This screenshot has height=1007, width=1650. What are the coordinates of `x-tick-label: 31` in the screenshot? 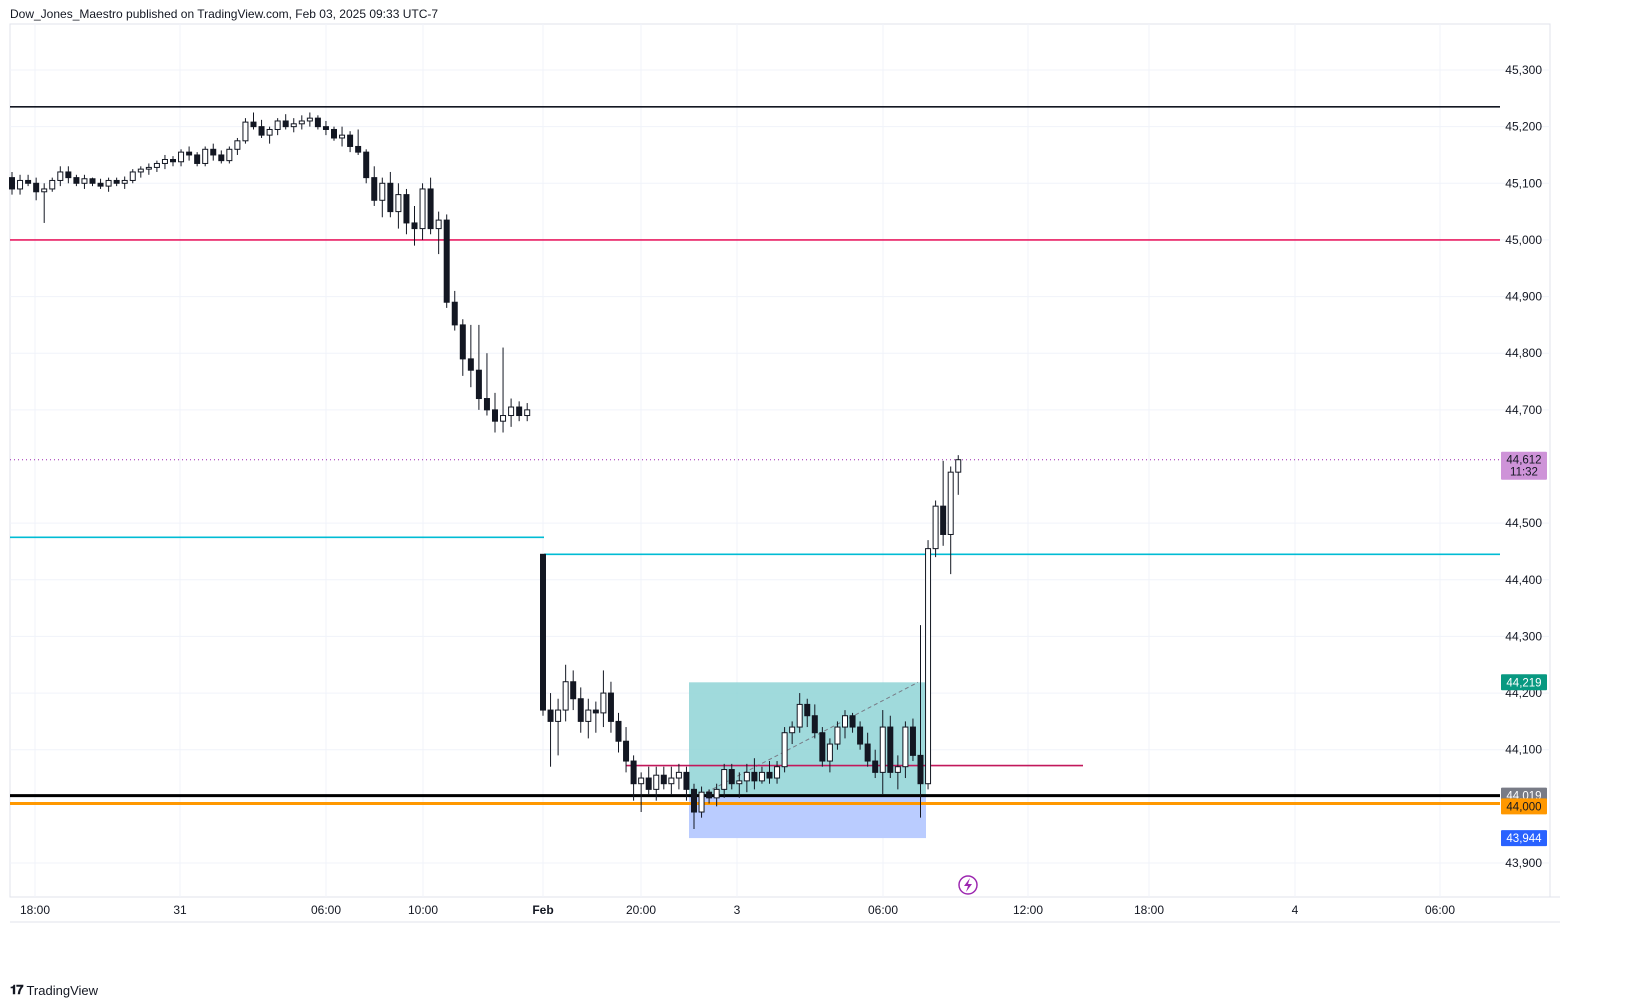 It's located at (180, 910).